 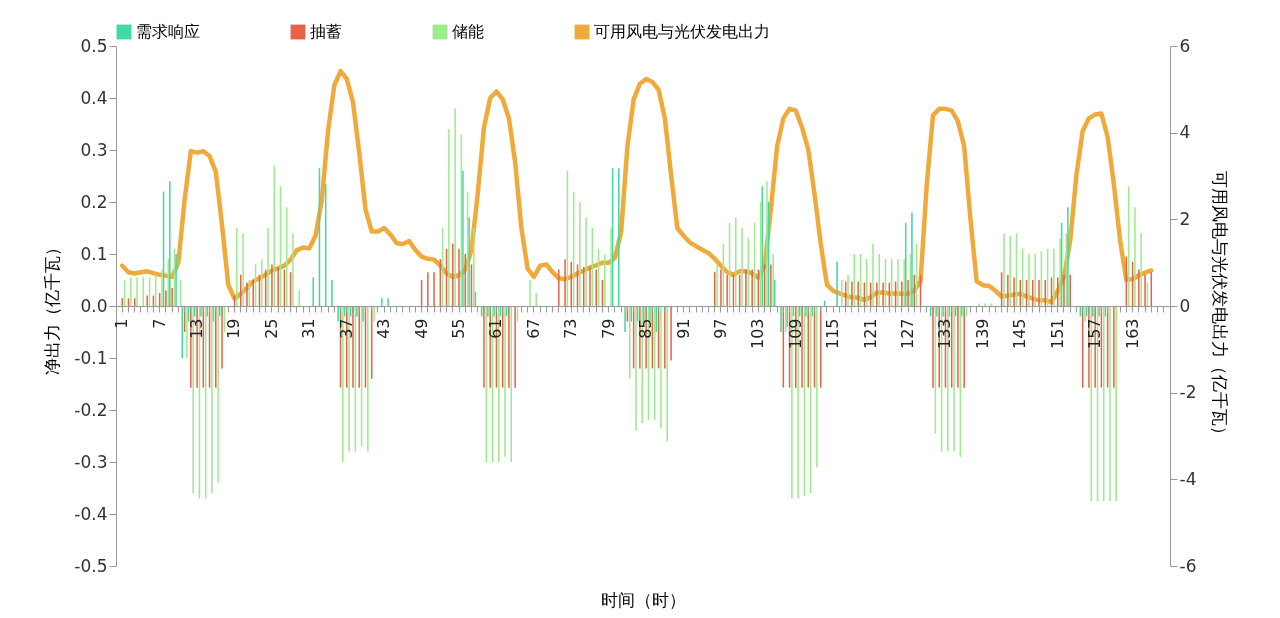 I want to click on x-tick-label: 43, so click(x=384, y=328).